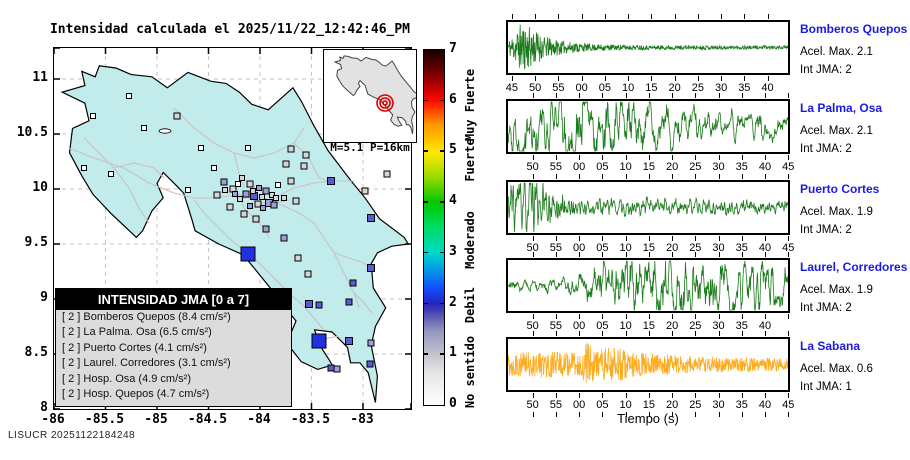  I want to click on waveform-station-name: Puerto Cortes, so click(840, 189).